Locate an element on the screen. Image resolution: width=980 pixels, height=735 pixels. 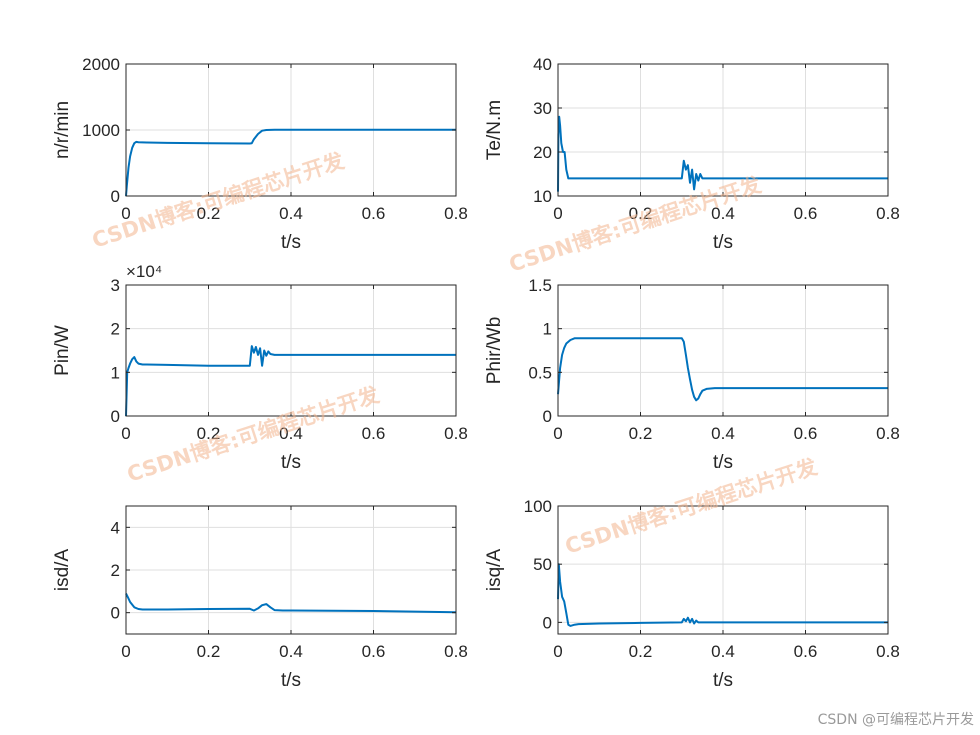
subplot: 0 0.2 0.4 0.6 0.8 0 0.5 1 1.5 t/s Phir/Wb is located at coordinates (692, 374).